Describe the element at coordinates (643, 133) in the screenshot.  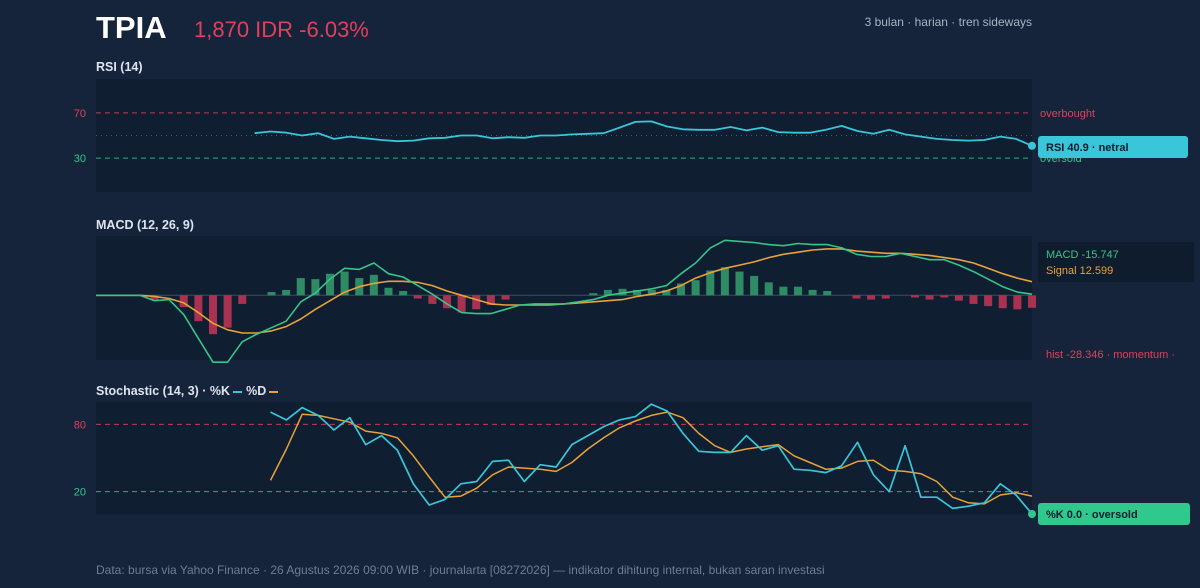
I see `rsi-line` at that location.